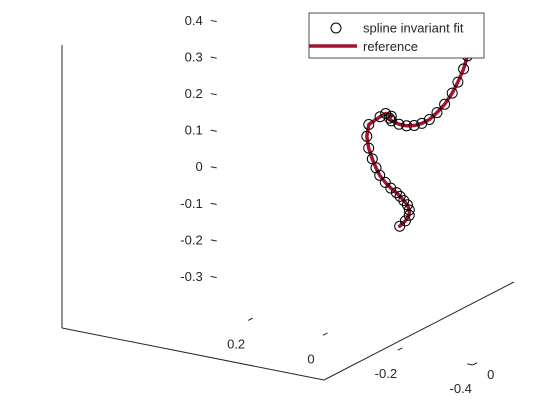 This screenshot has height=408, width=535. Describe the element at coordinates (413, 28) in the screenshot. I see `legend-label-fit: spline invariant fit` at that location.